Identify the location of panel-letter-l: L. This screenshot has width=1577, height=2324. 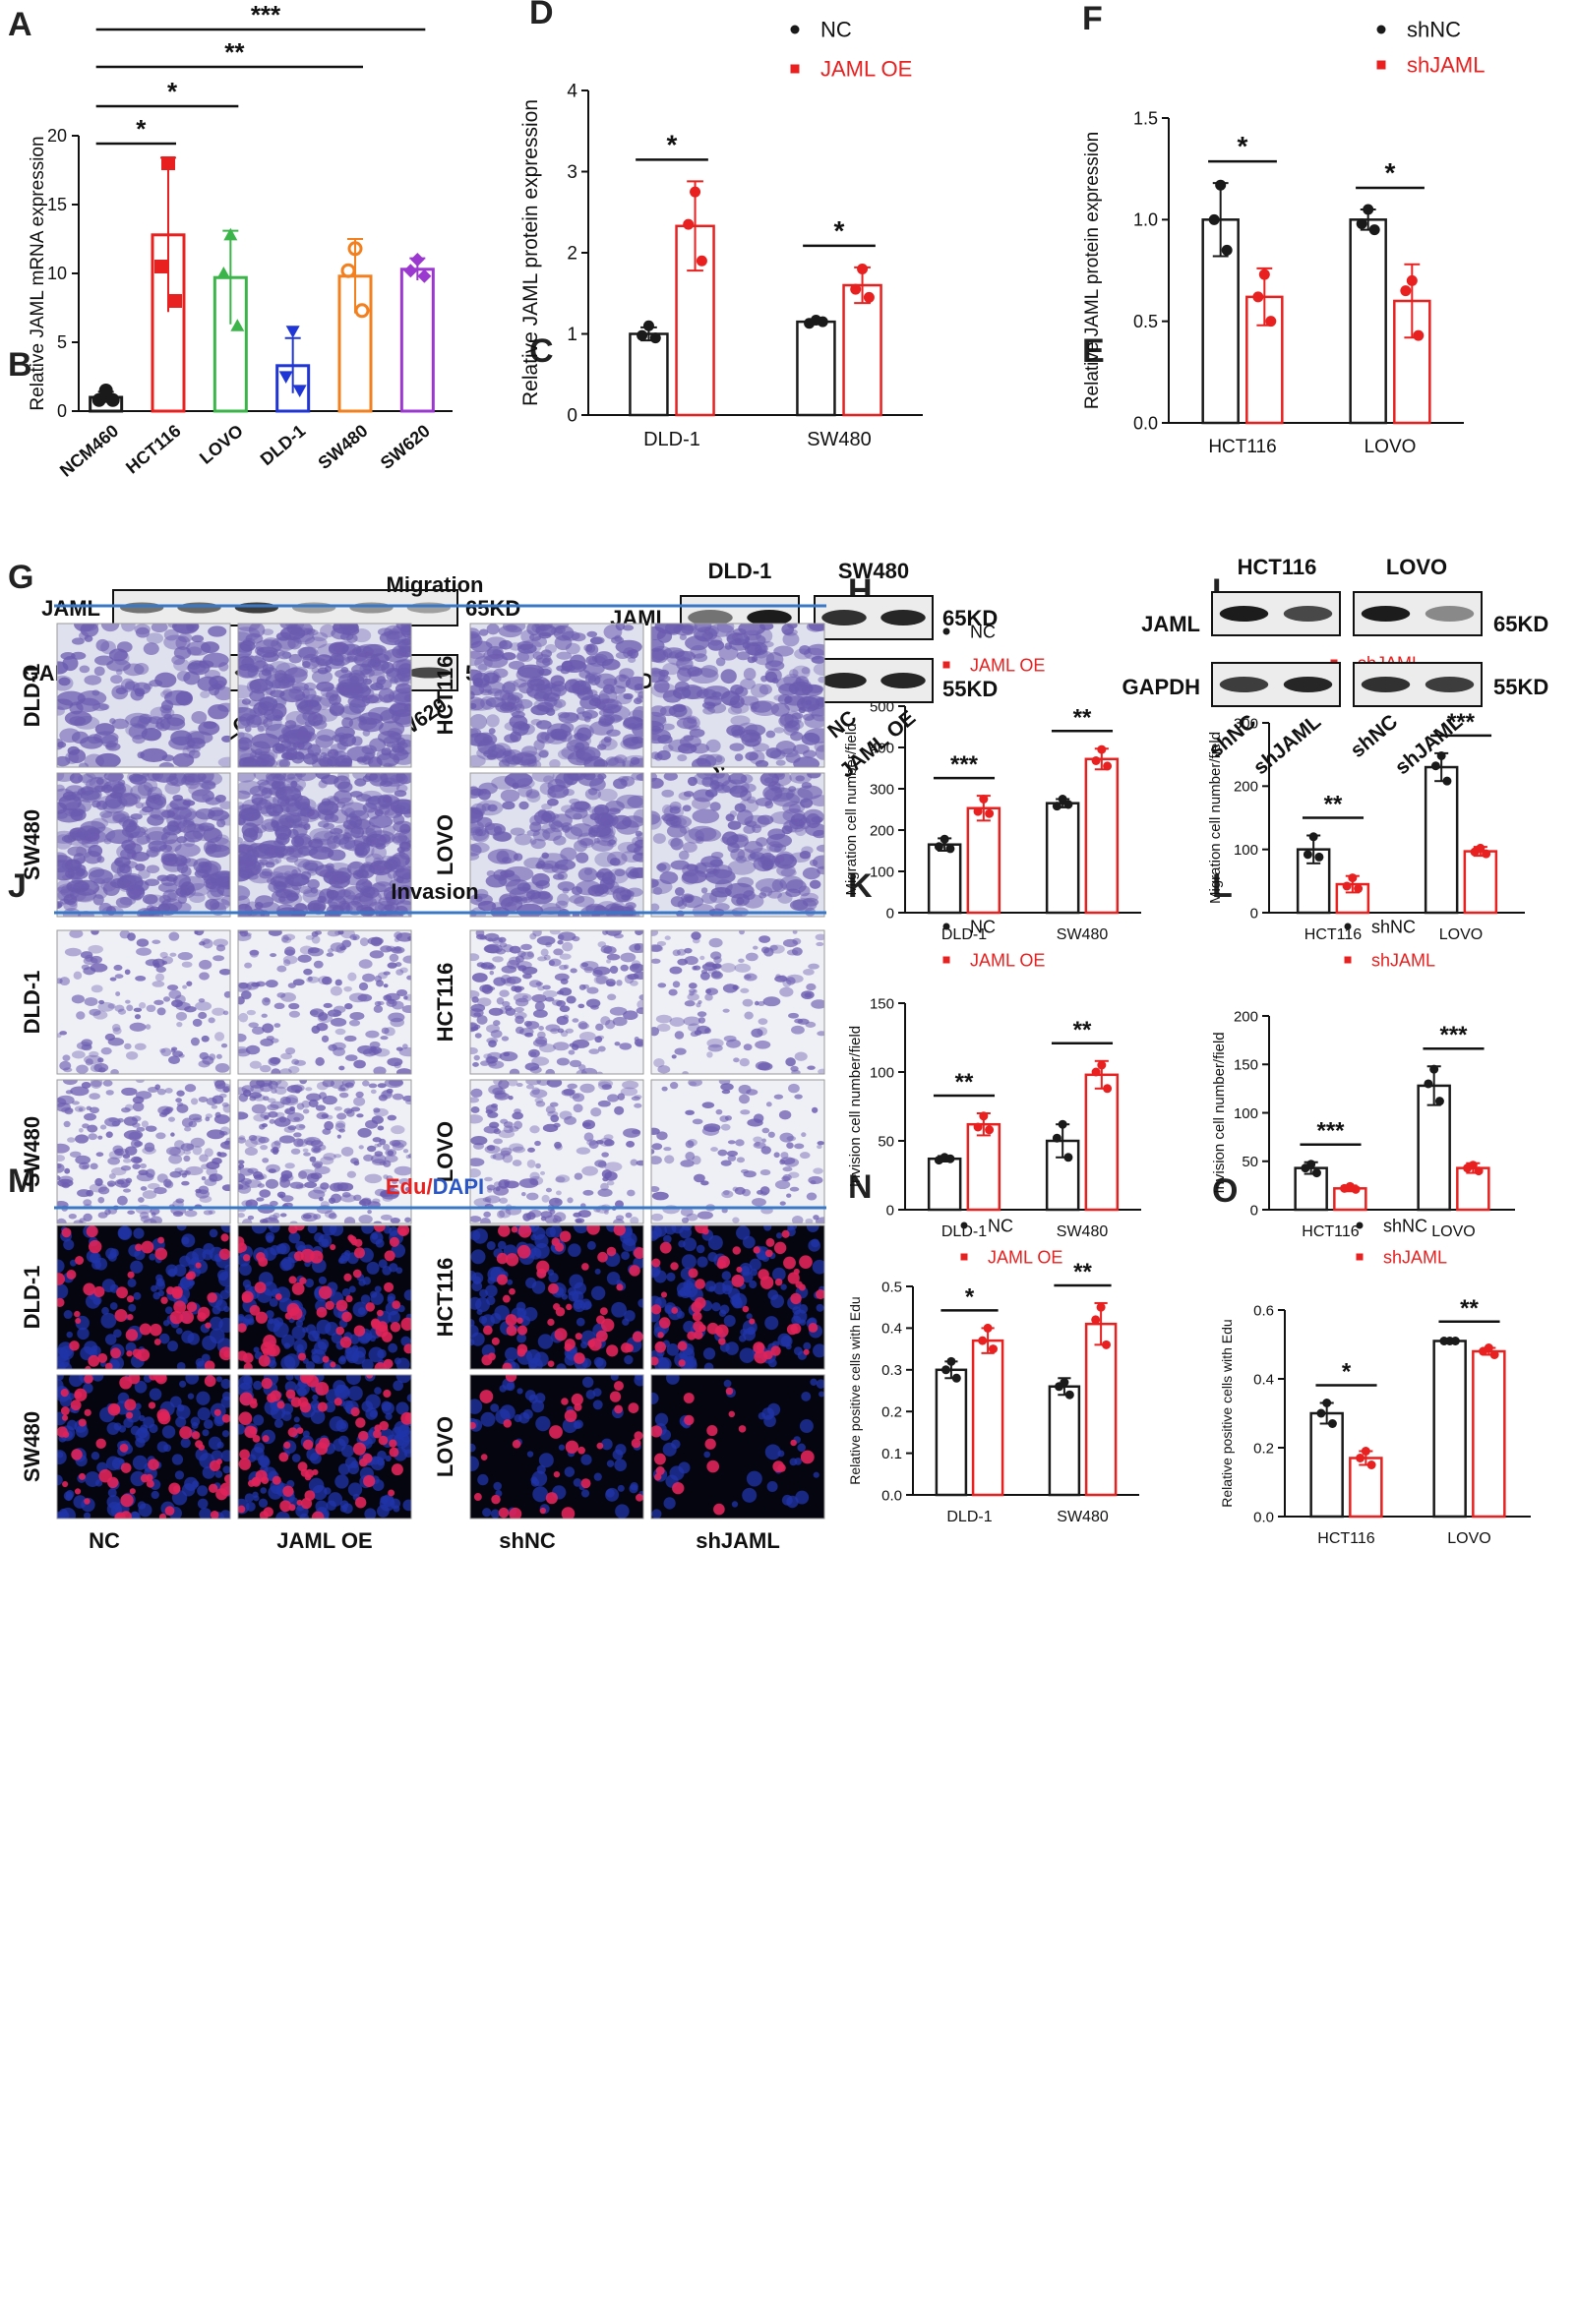
(1222, 886).